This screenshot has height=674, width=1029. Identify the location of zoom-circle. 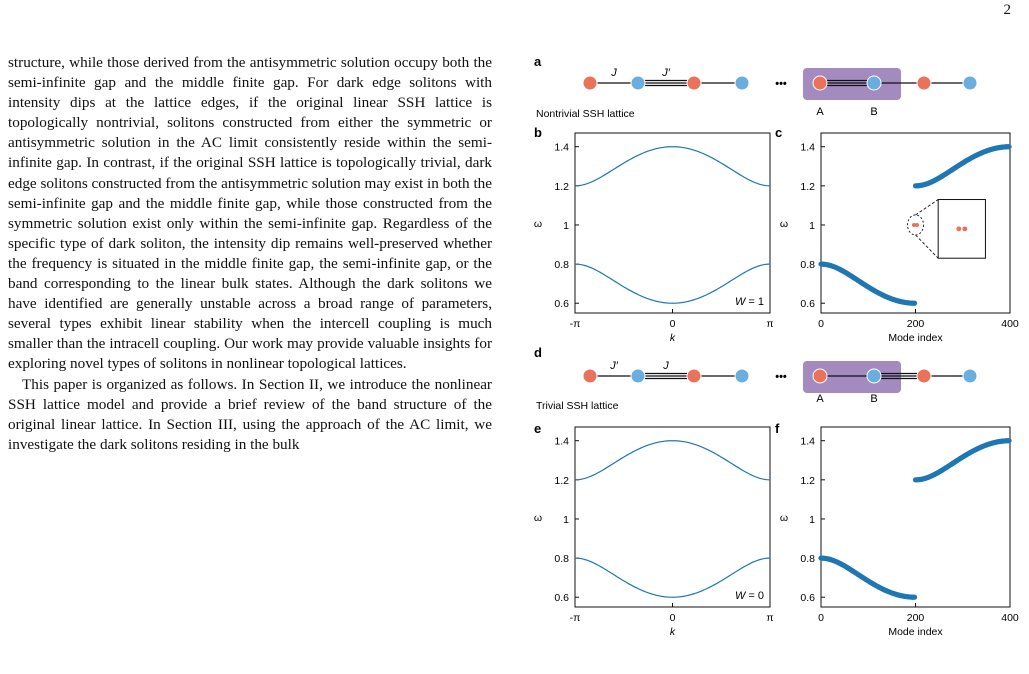
(915, 225).